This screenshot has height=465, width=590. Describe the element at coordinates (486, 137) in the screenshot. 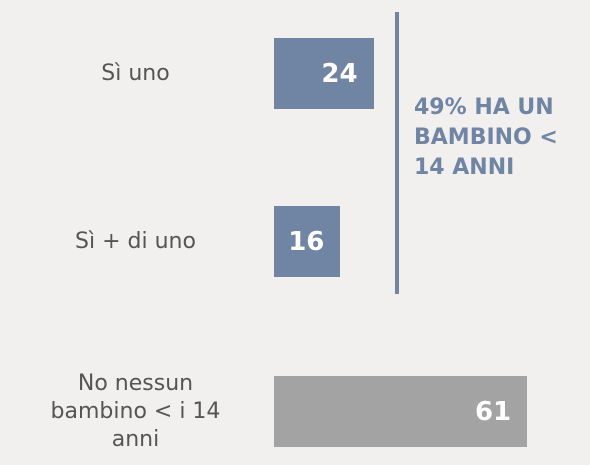

I see `annotation: 49% HA UN BAMBINO < 14 ANNI` at that location.